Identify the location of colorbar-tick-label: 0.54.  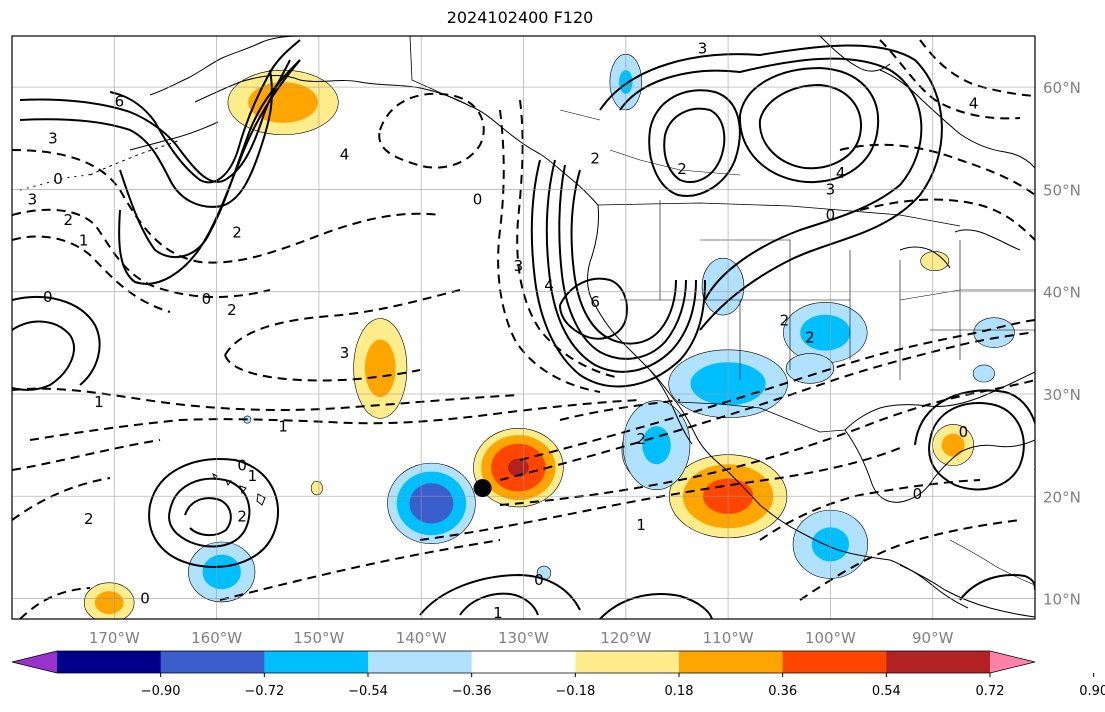
(886, 691).